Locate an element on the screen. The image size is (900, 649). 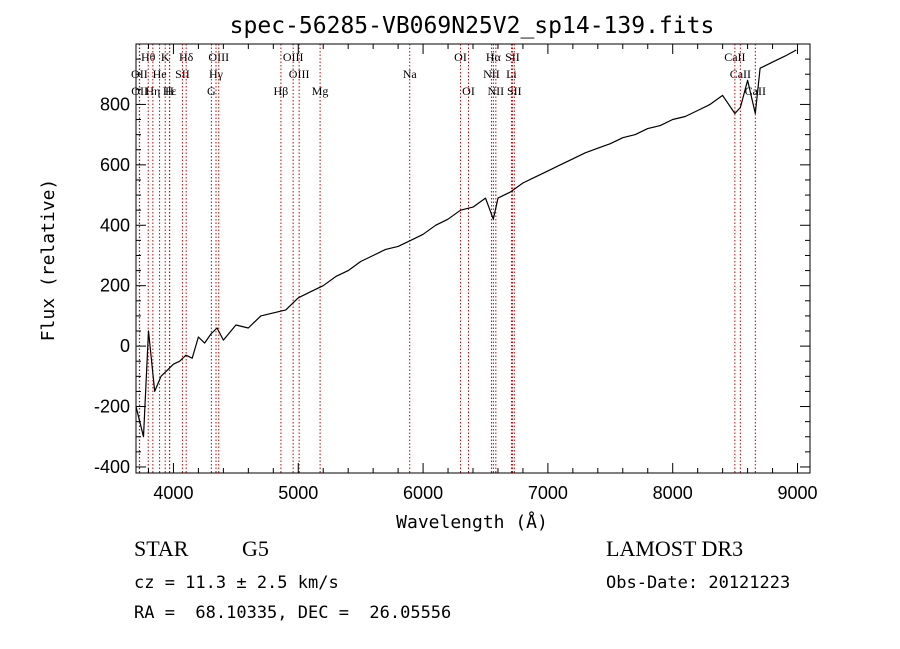
line-label: Hδ is located at coordinates (186, 57).